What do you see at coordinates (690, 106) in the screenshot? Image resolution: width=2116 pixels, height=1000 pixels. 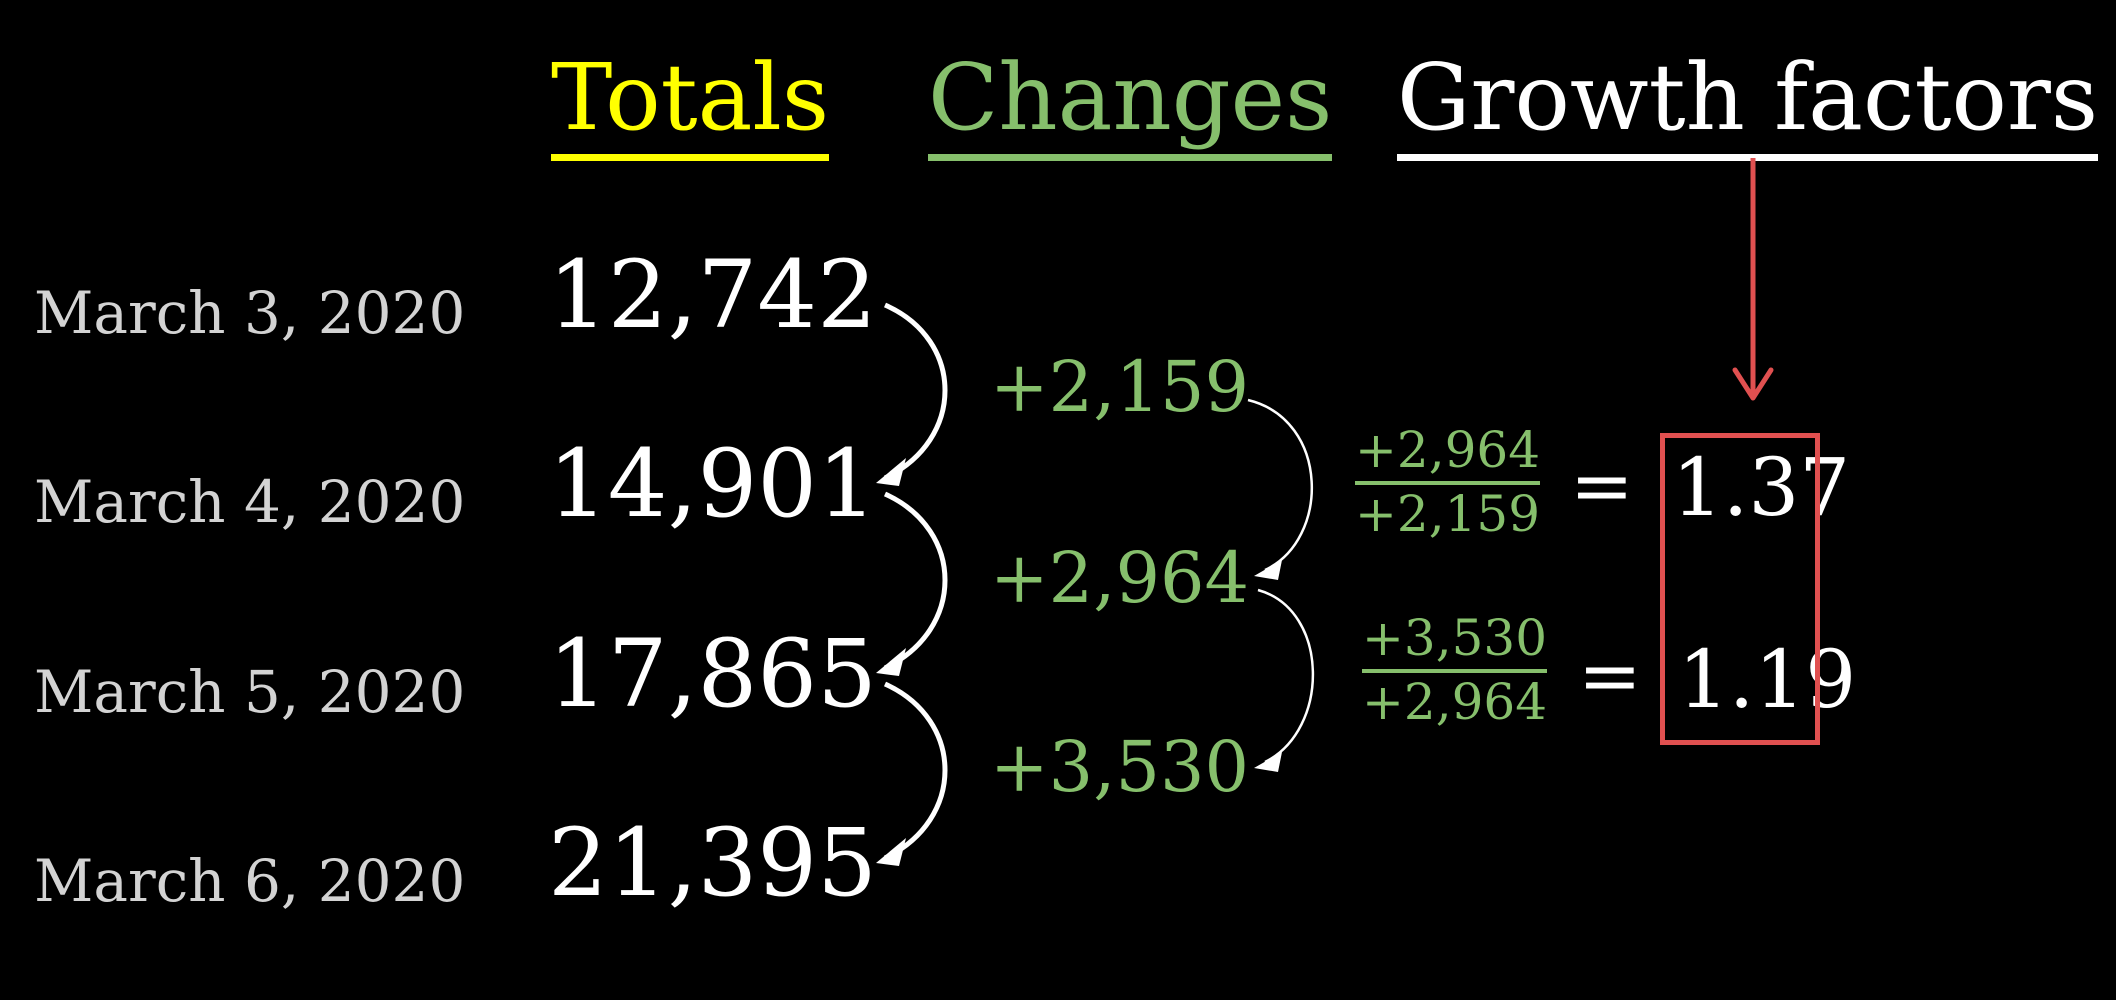 I see `header-totals: Totals` at bounding box center [690, 106].